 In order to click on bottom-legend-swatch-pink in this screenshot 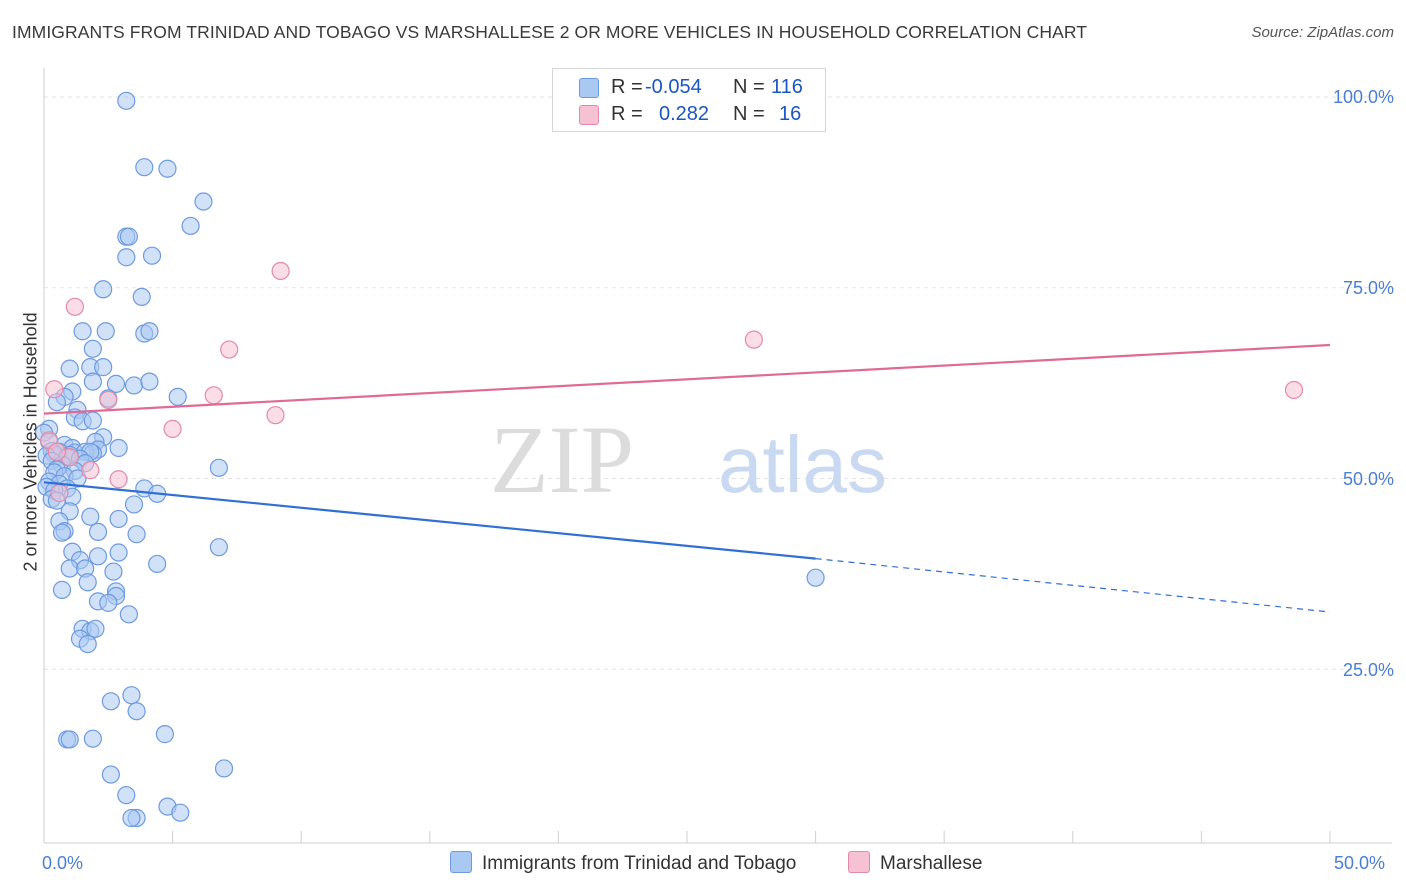, I will do `click(859, 862)`.